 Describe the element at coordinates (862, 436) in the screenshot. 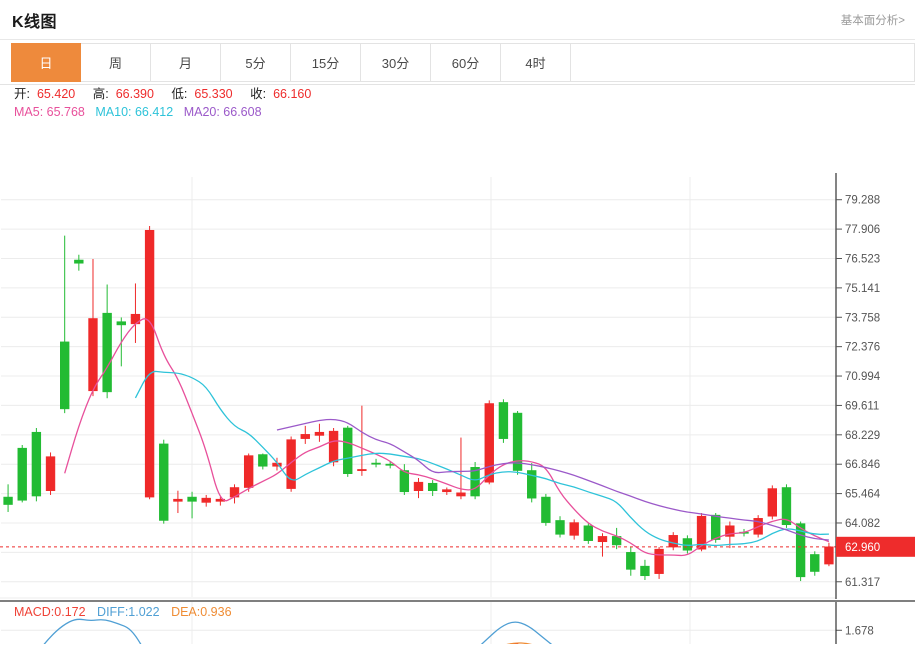

I see `svg-text: 68.229` at that location.